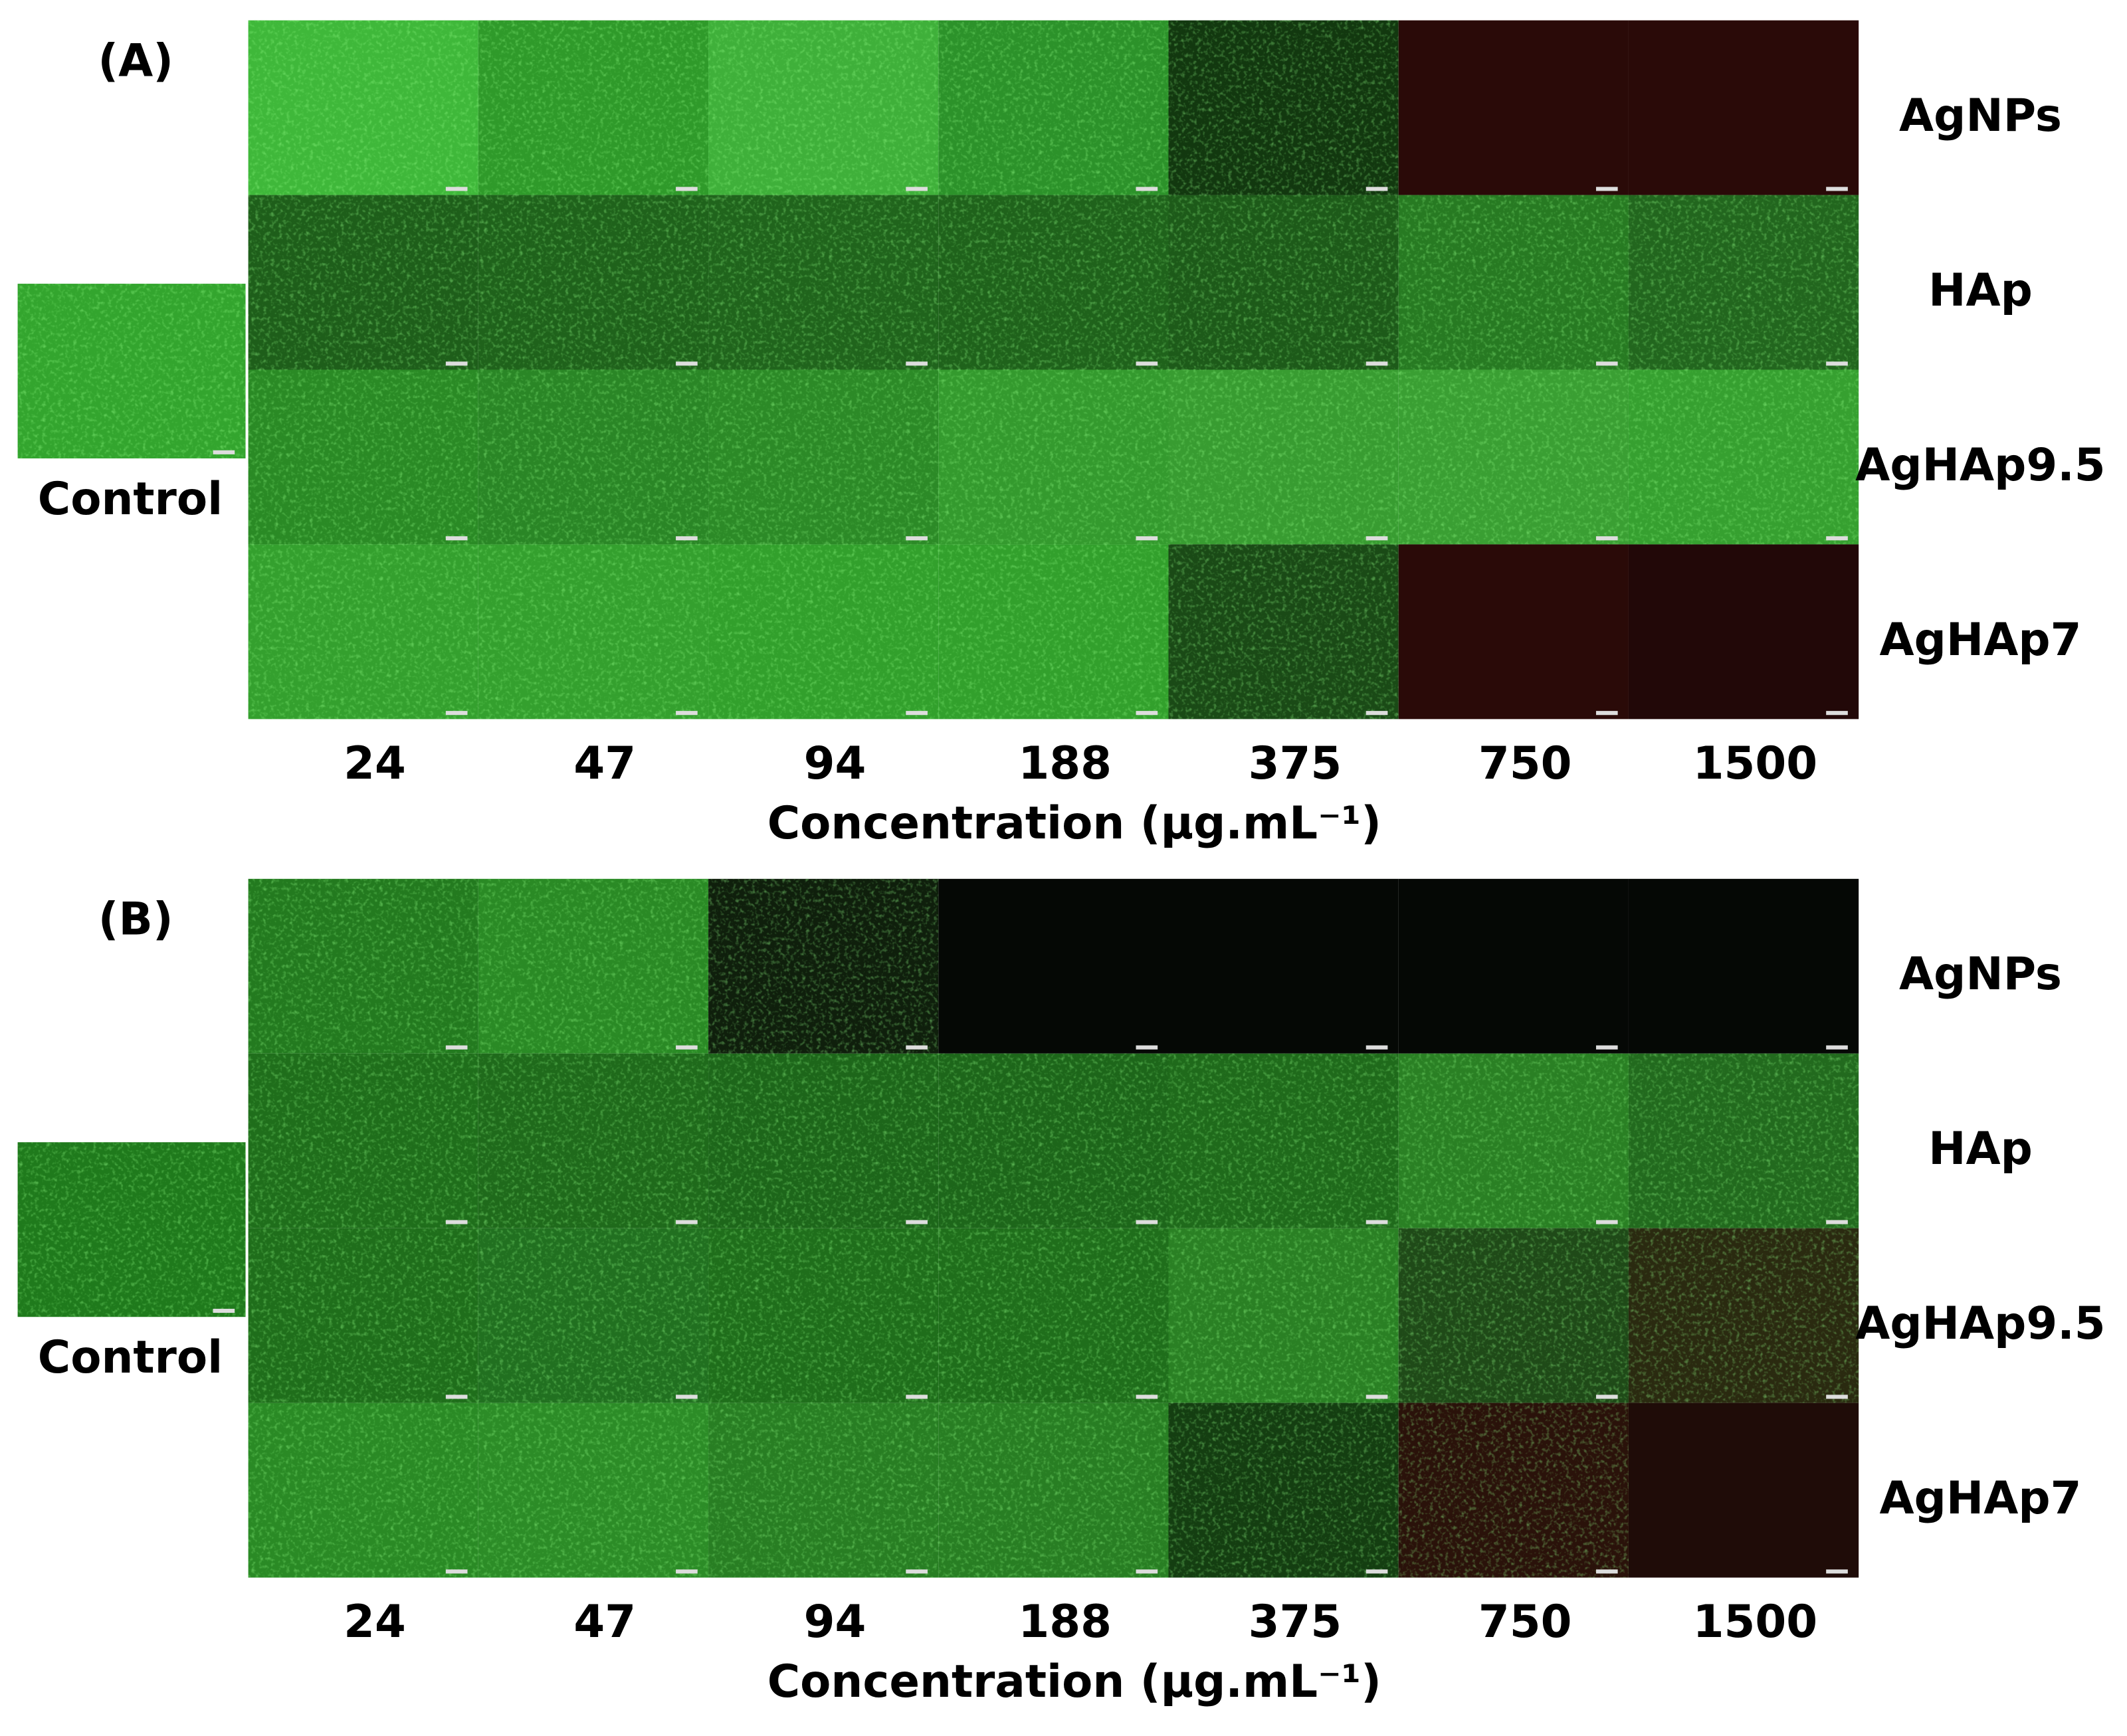  Describe the element at coordinates (1074, 823) in the screenshot. I see `axis-label: Concentration (μg.mL⁻¹)` at that location.